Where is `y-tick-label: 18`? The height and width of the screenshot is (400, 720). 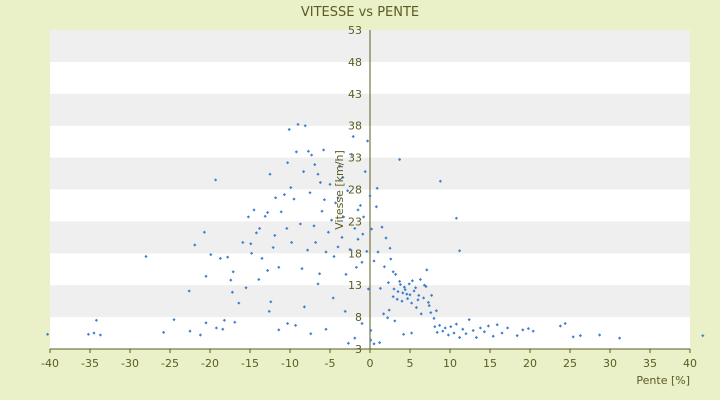
y-tick-label: 18 is located at coordinates (355, 253).